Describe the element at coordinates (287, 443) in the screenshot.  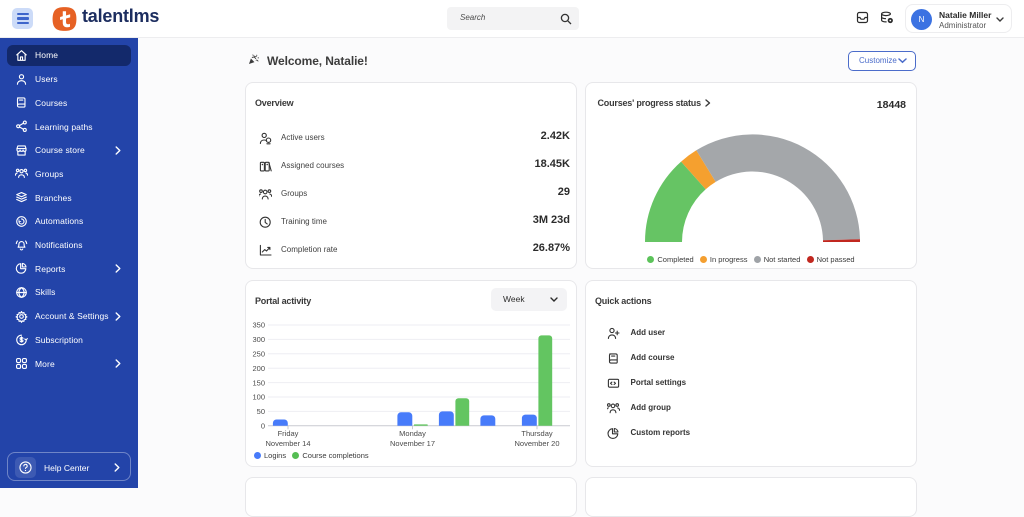
I see `svg-text: November 14` at that location.